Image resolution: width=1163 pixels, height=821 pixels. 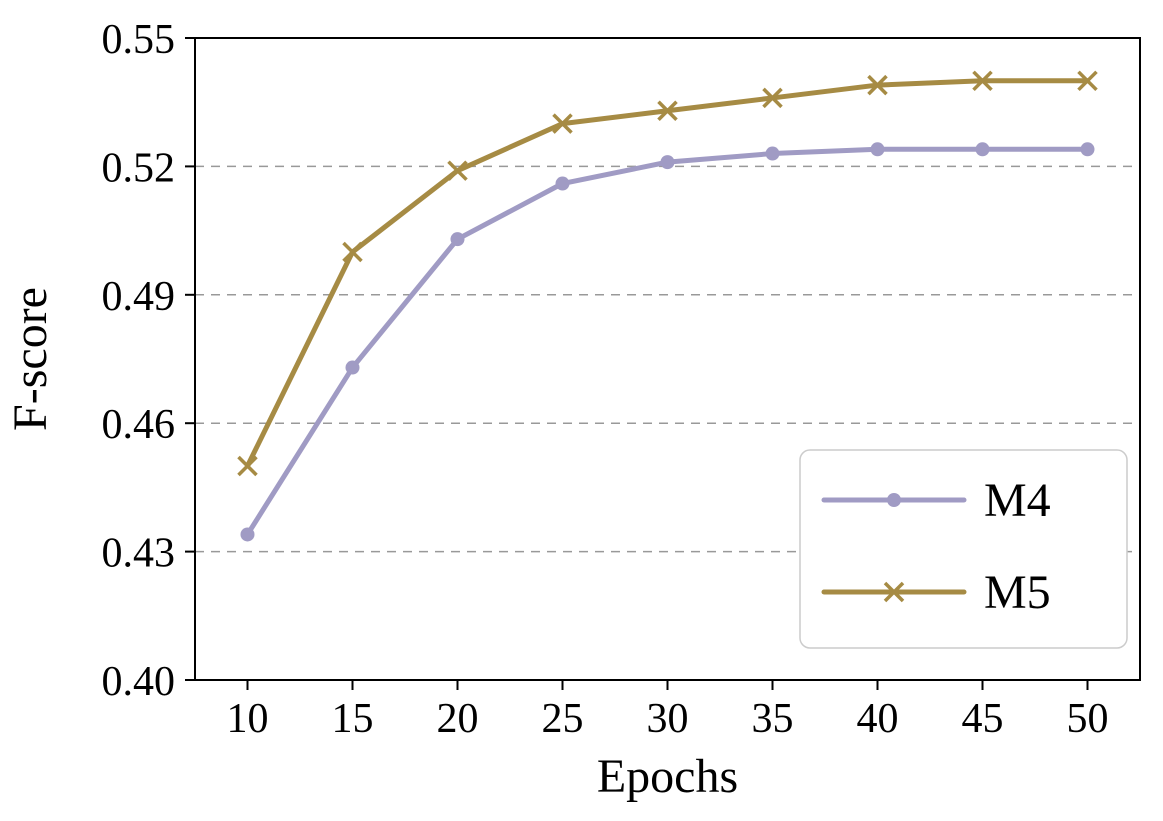 What do you see at coordinates (894, 500) in the screenshot?
I see `legend-circle-marker` at bounding box center [894, 500].